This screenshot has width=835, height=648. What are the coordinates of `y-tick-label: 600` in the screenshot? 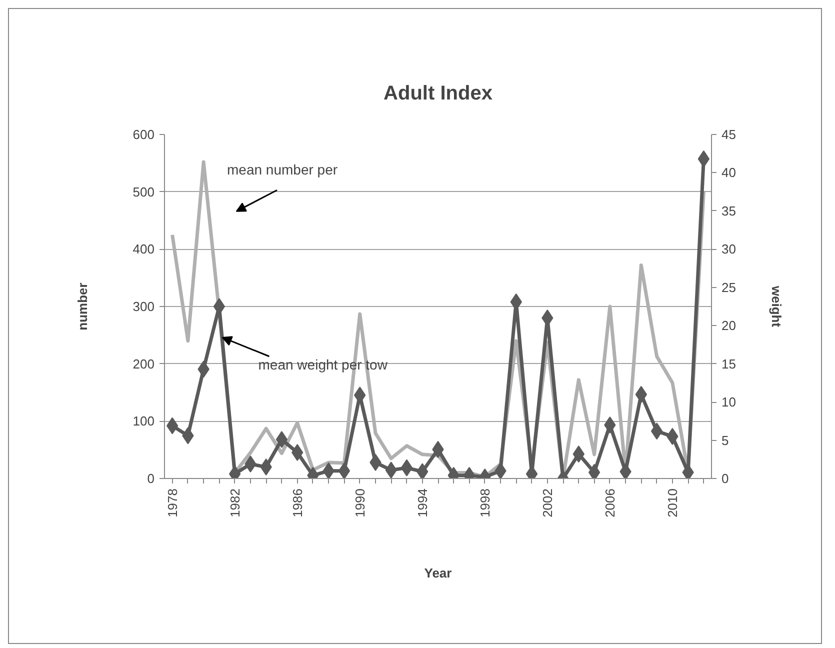 It's located at (143, 134).